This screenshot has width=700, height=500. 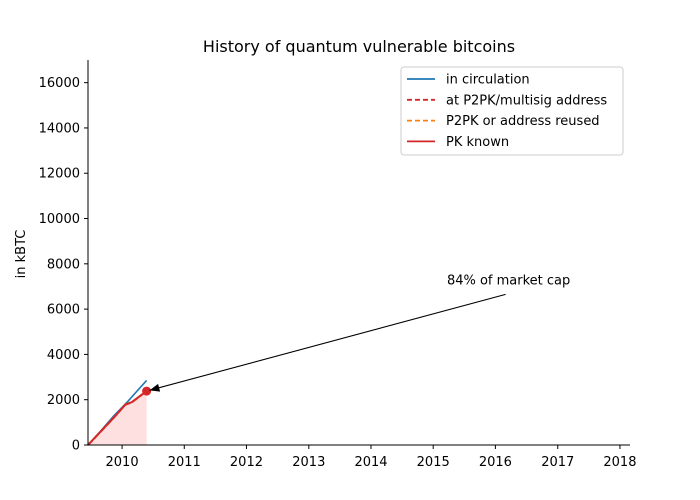 I want to click on annotation-arrow-line, so click(x=327, y=342).